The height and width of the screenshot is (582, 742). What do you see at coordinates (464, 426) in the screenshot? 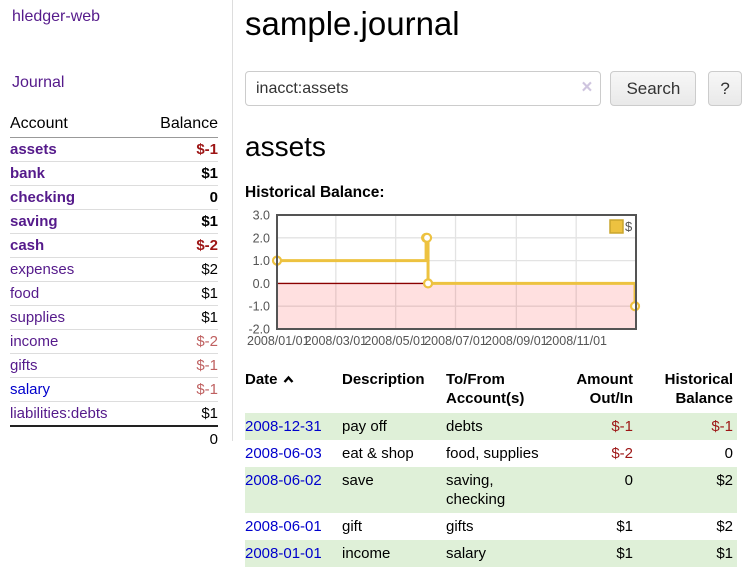
I see `transaction-accounts: debts` at bounding box center [464, 426].